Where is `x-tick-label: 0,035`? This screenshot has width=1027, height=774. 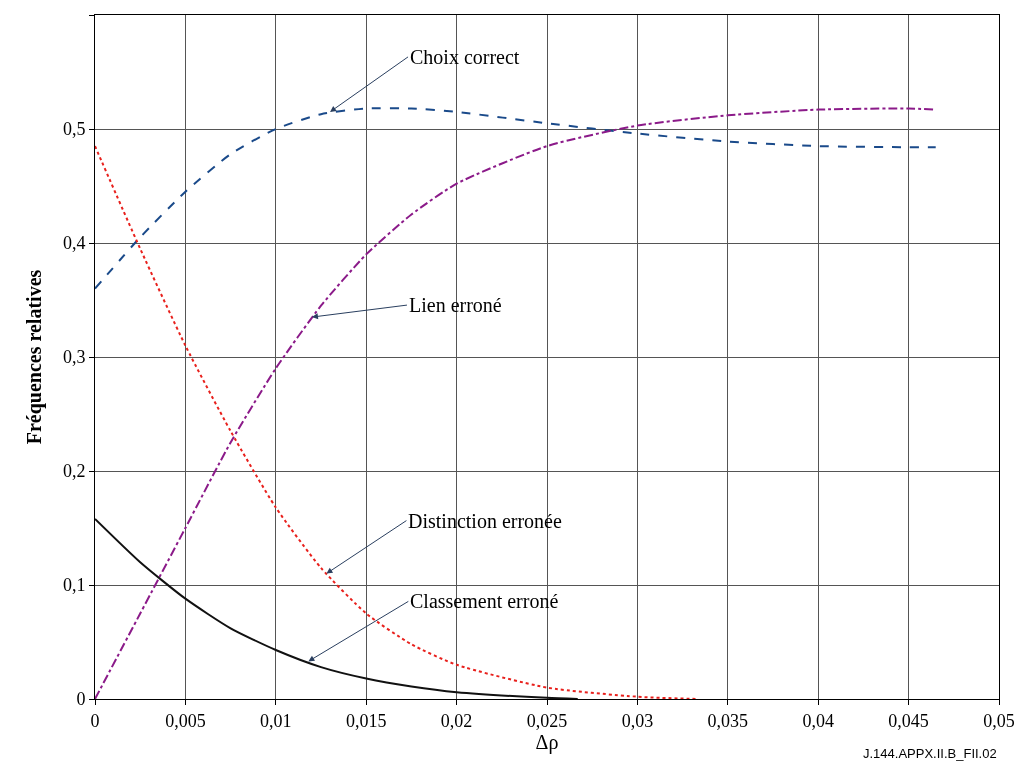
x-tick-label: 0,035 is located at coordinates (728, 720).